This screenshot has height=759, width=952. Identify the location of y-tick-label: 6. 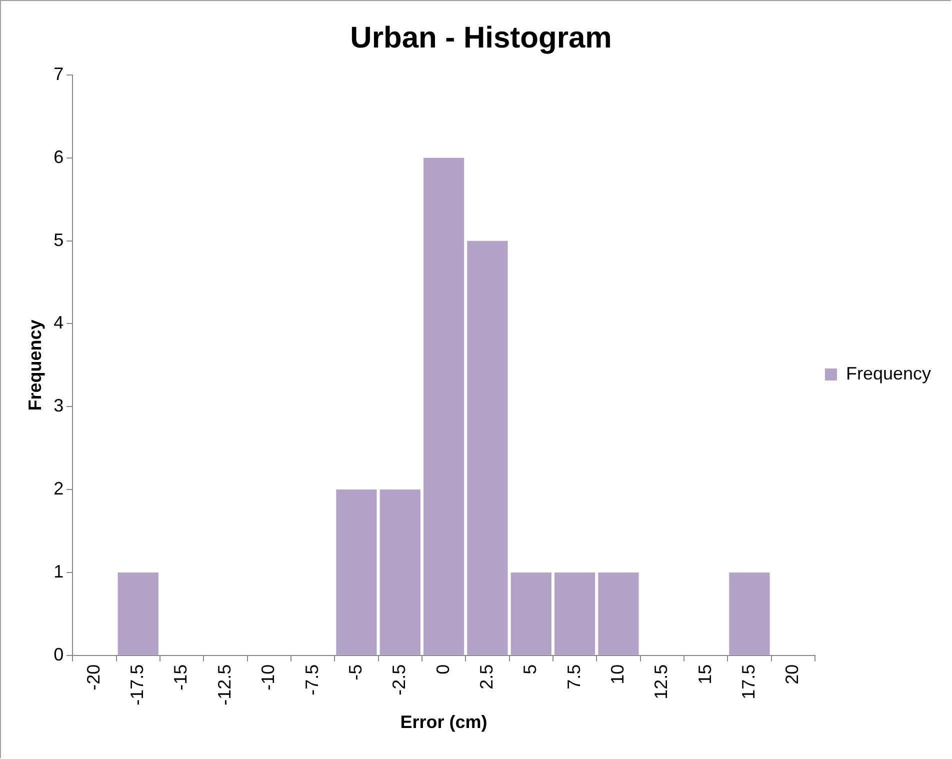
(59, 156).